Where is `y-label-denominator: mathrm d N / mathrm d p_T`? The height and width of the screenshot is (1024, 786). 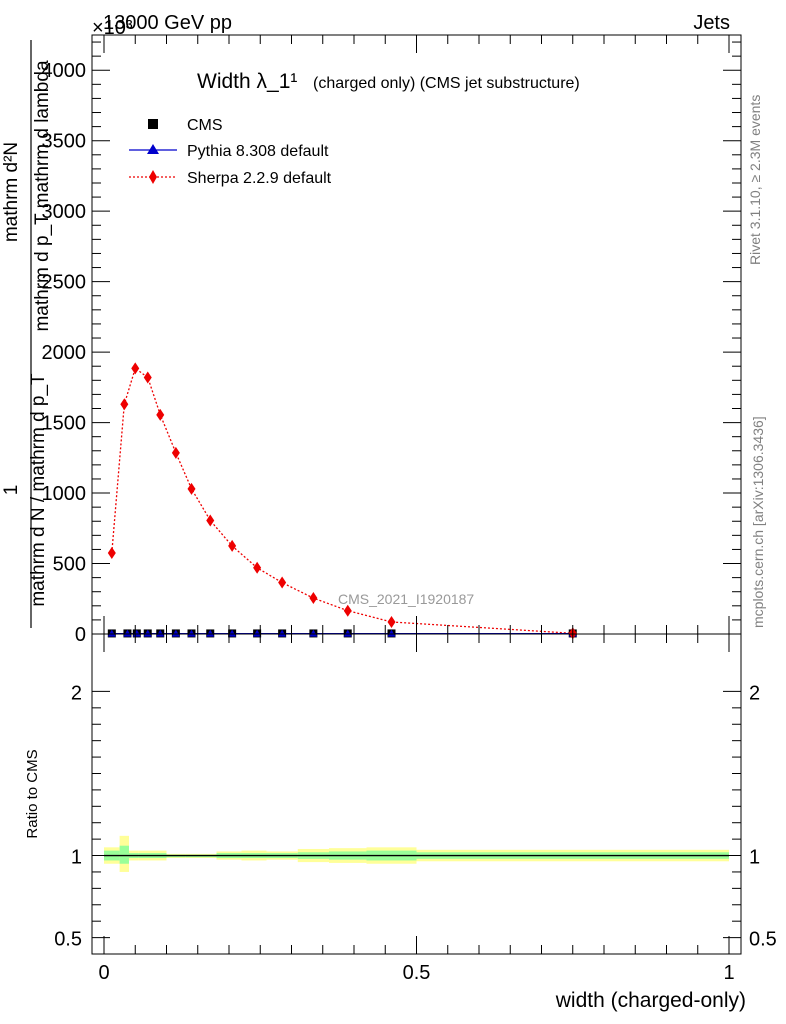
y-label-denominator: mathrm d N / mathrm d p_T is located at coordinates (38, 490).